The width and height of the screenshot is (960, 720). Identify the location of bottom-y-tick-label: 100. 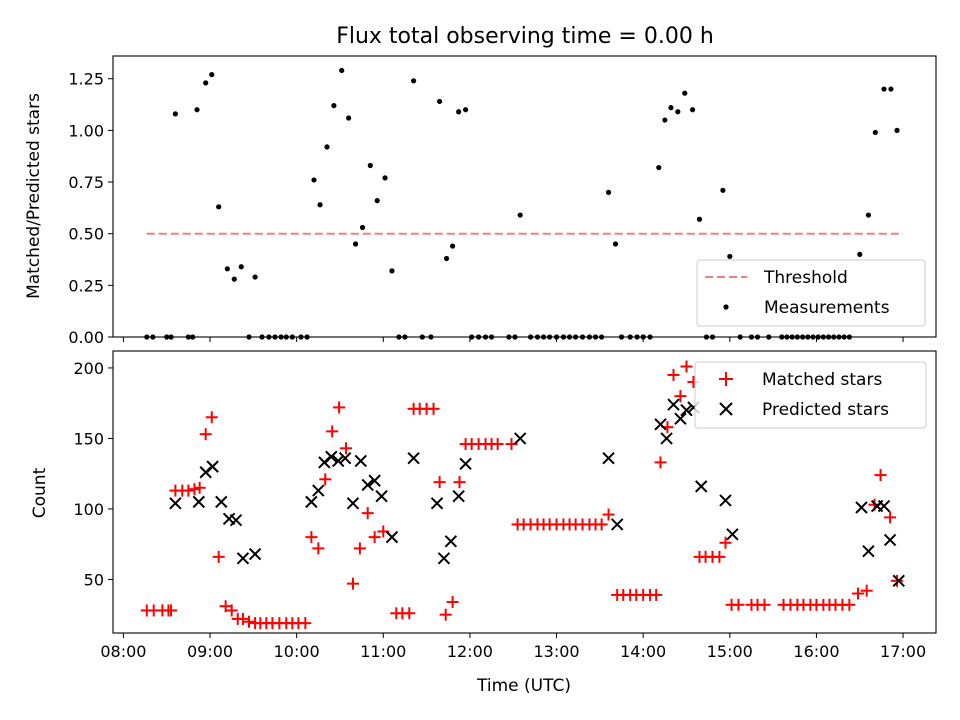
(88, 509).